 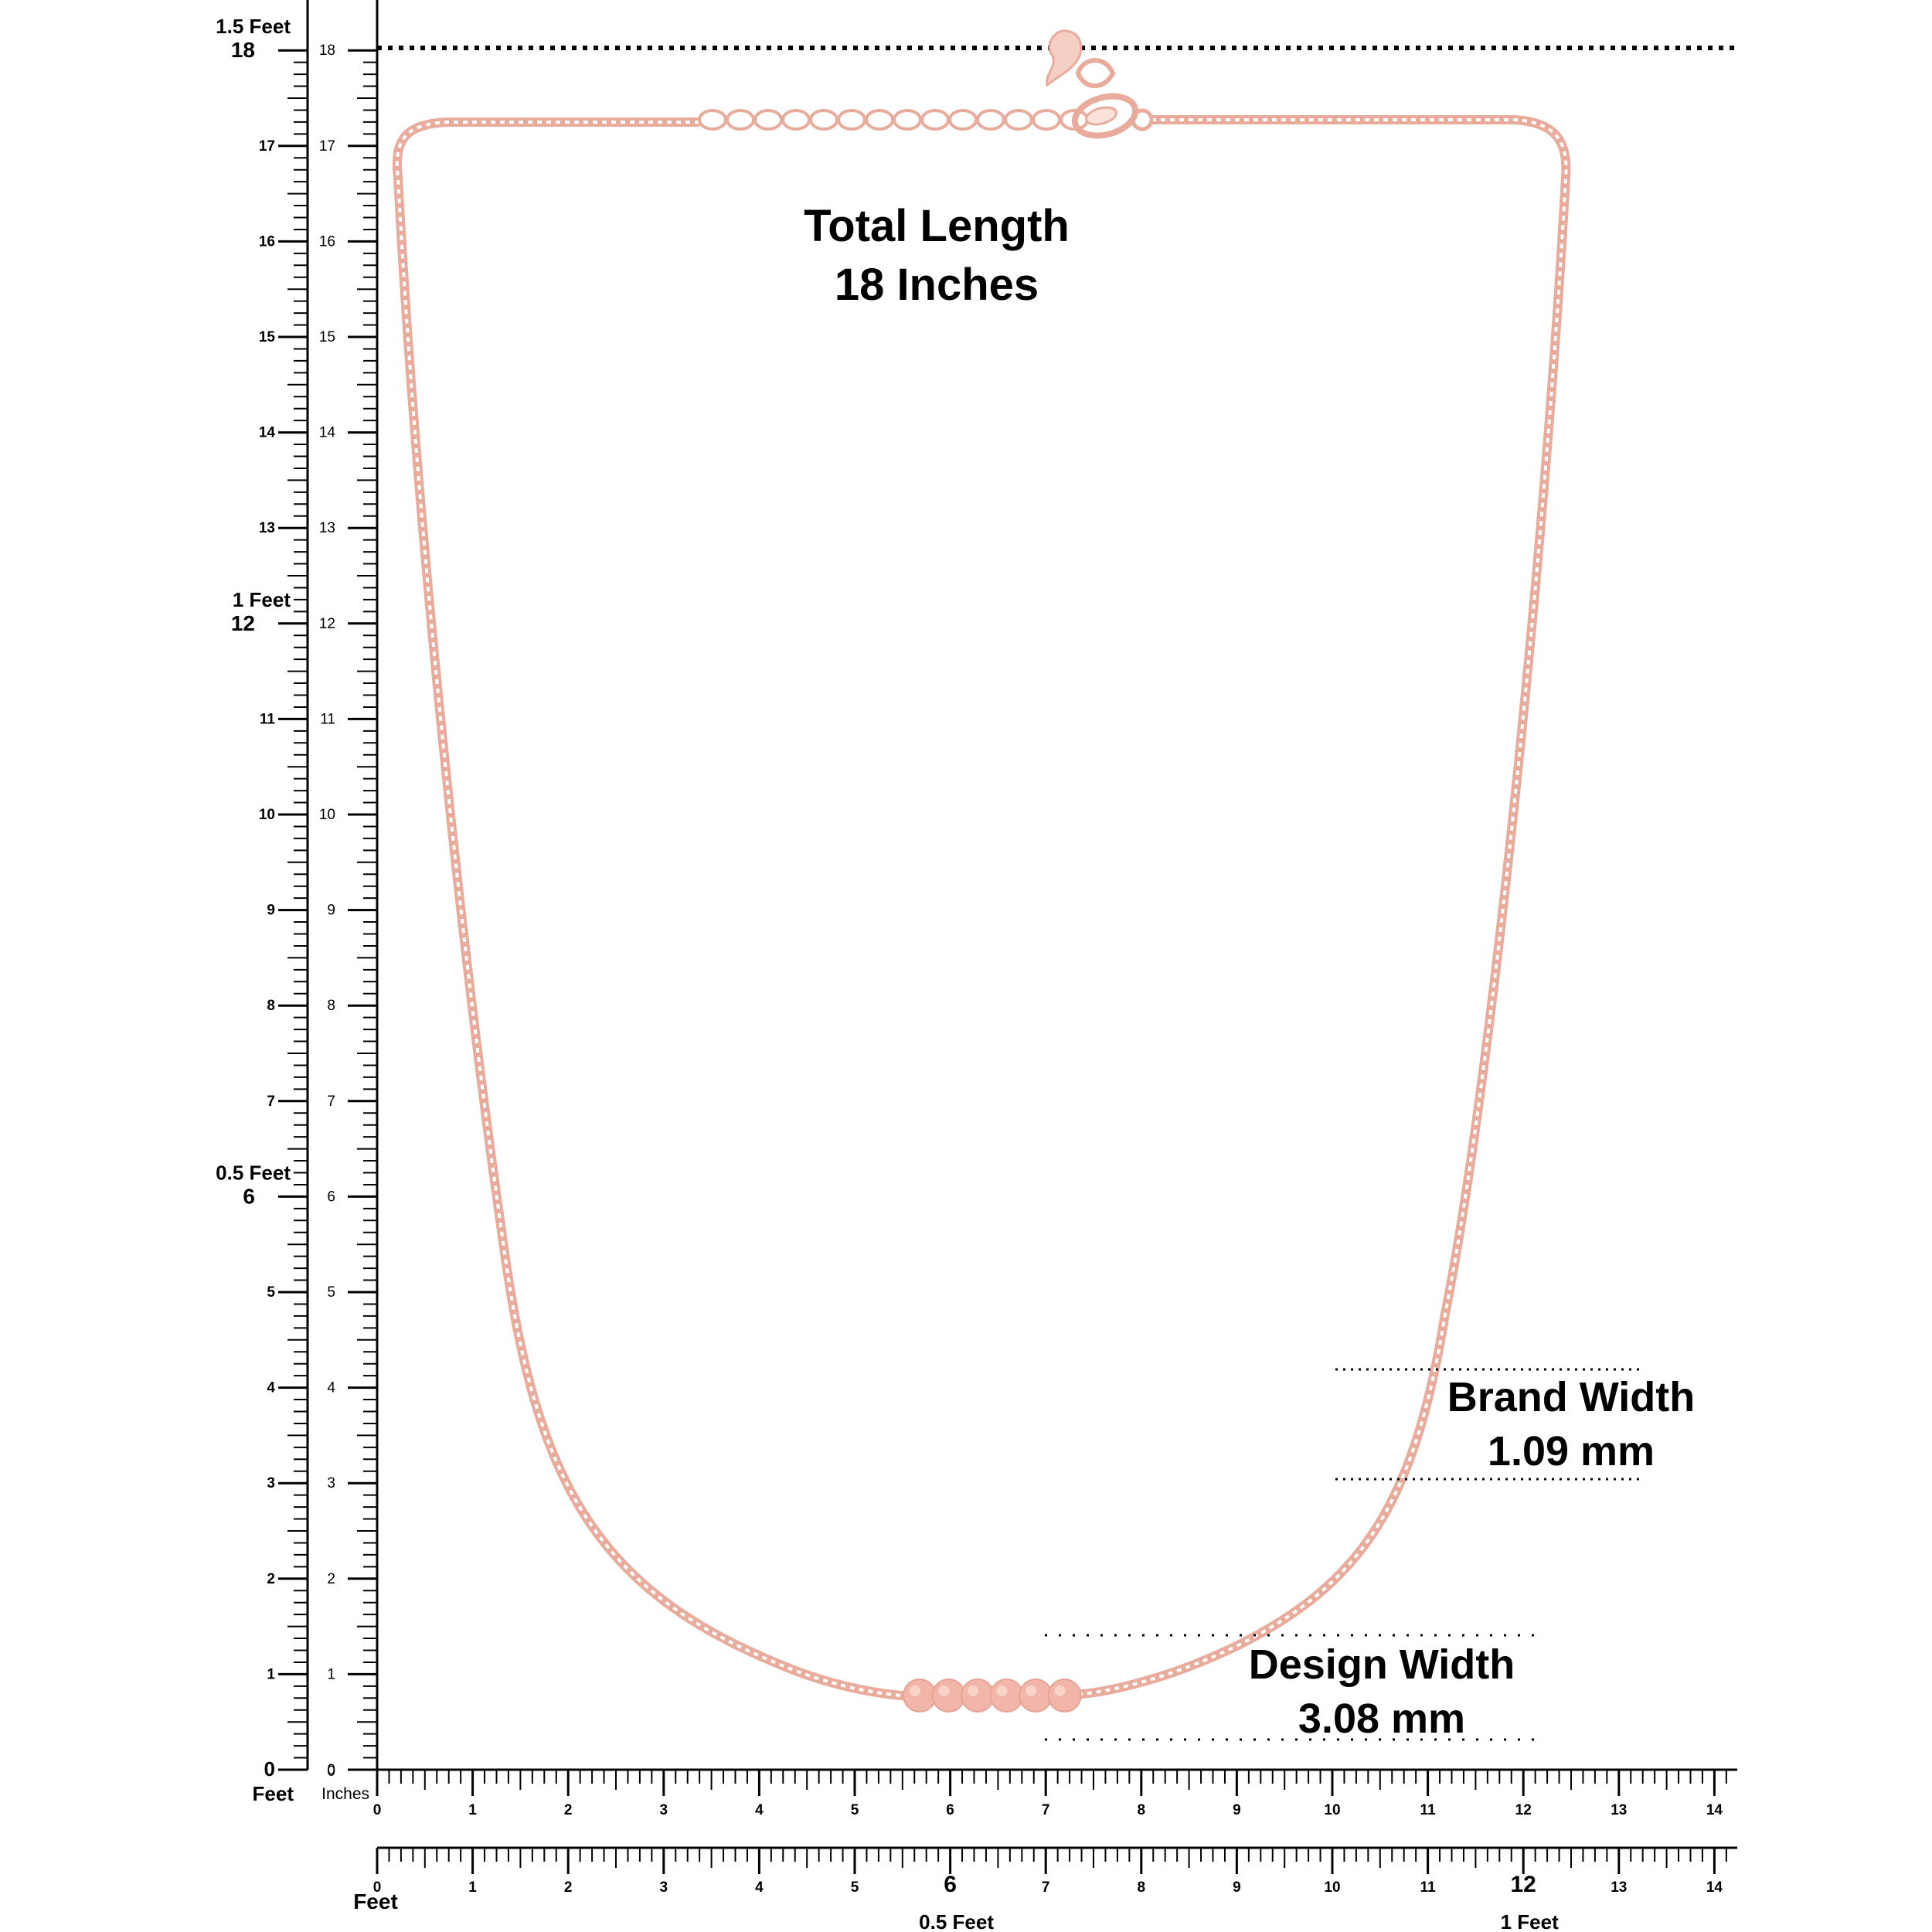 What do you see at coordinates (253, 27) in the screenshot?
I see `ruler-feet-label: 1.5 Feet` at bounding box center [253, 27].